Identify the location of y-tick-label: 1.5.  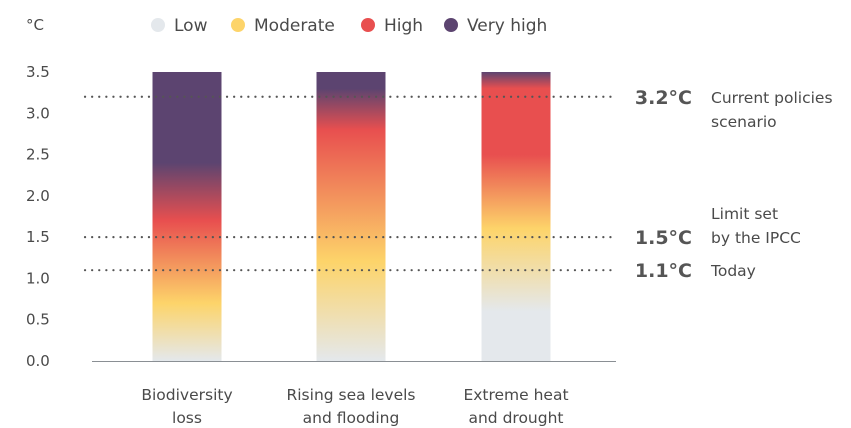
(38, 237).